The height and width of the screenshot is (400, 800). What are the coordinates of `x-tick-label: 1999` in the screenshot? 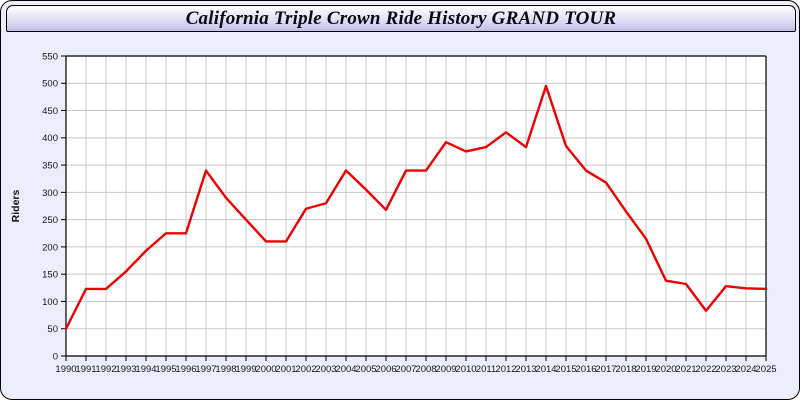 It's located at (245, 369).